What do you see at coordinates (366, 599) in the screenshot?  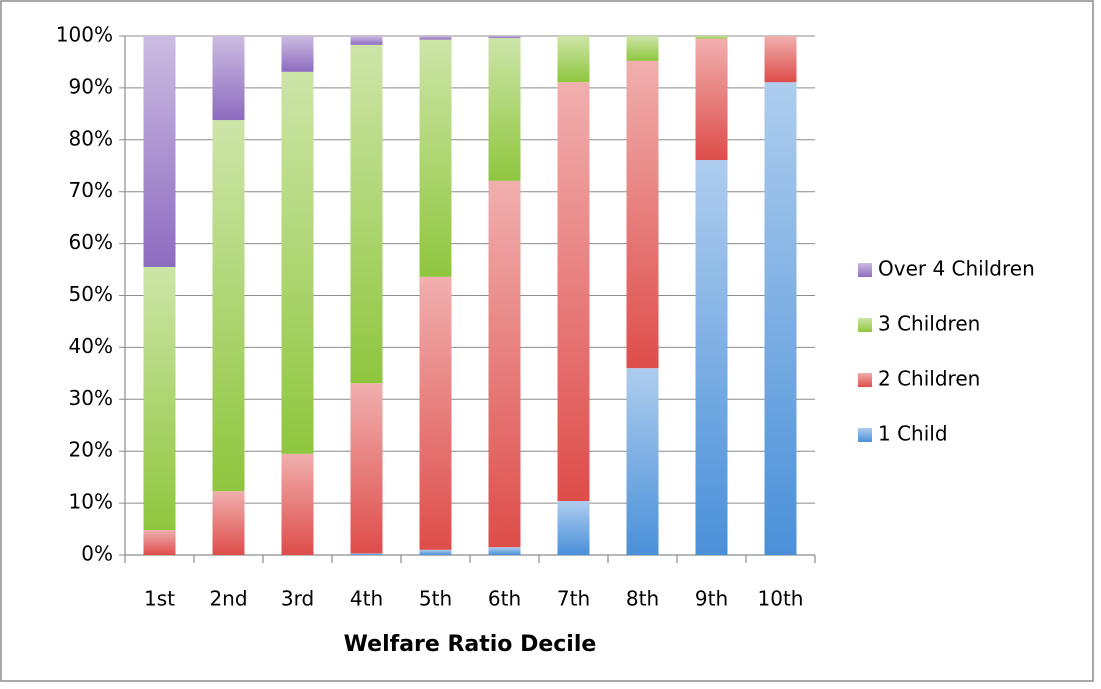 I see `x-tick-label: 4th` at bounding box center [366, 599].